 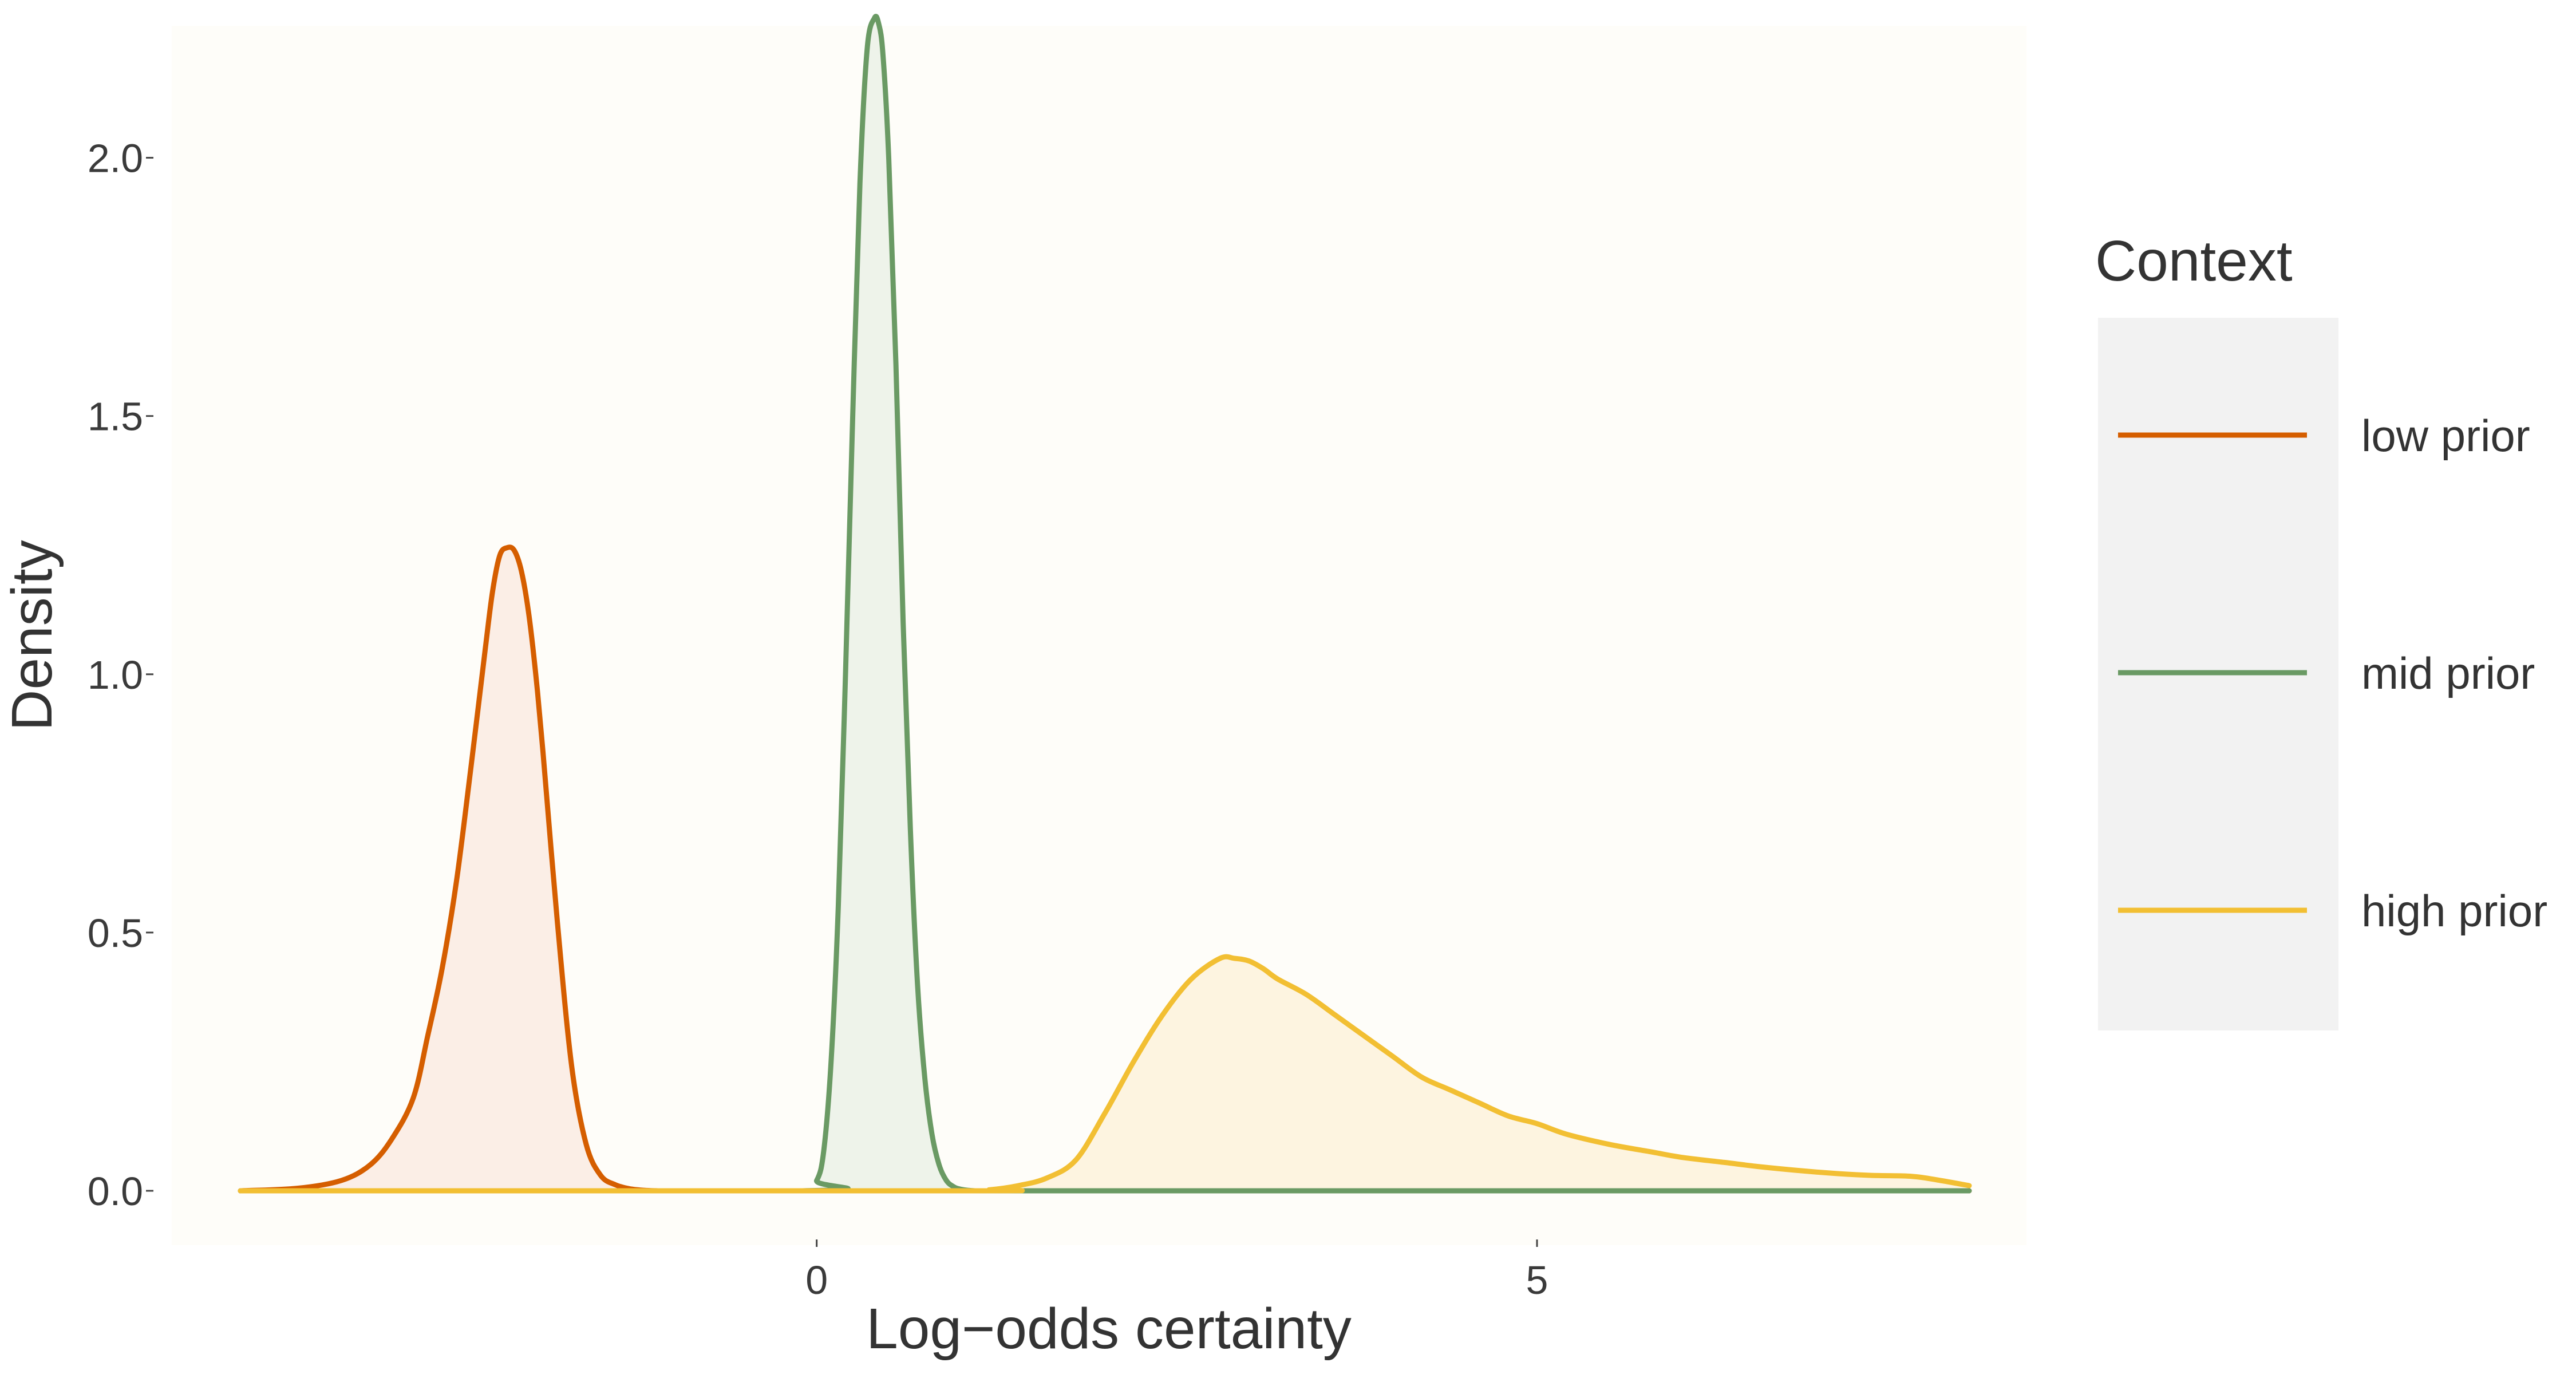 I want to click on x-tick-label: 0, so click(x=816, y=1280).